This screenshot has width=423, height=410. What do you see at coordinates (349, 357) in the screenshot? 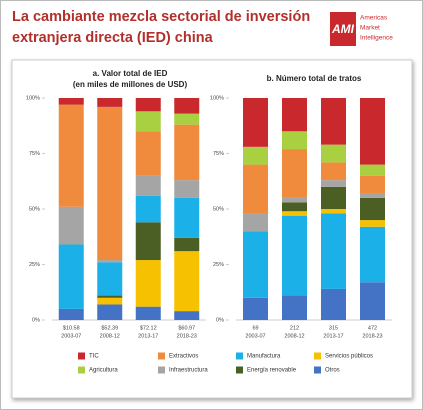
I see `legend-label: Servicios públicos` at bounding box center [349, 357].